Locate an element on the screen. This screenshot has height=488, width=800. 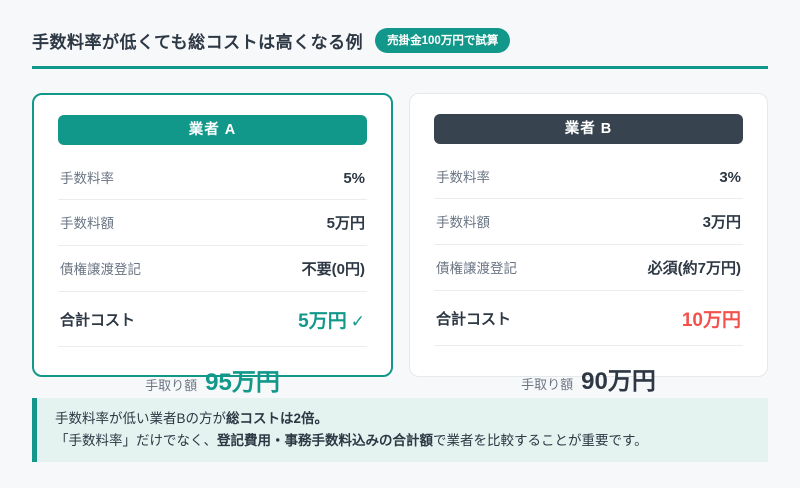
table-row: 債権譲渡登記 必須(約7万円) is located at coordinates (588, 268).